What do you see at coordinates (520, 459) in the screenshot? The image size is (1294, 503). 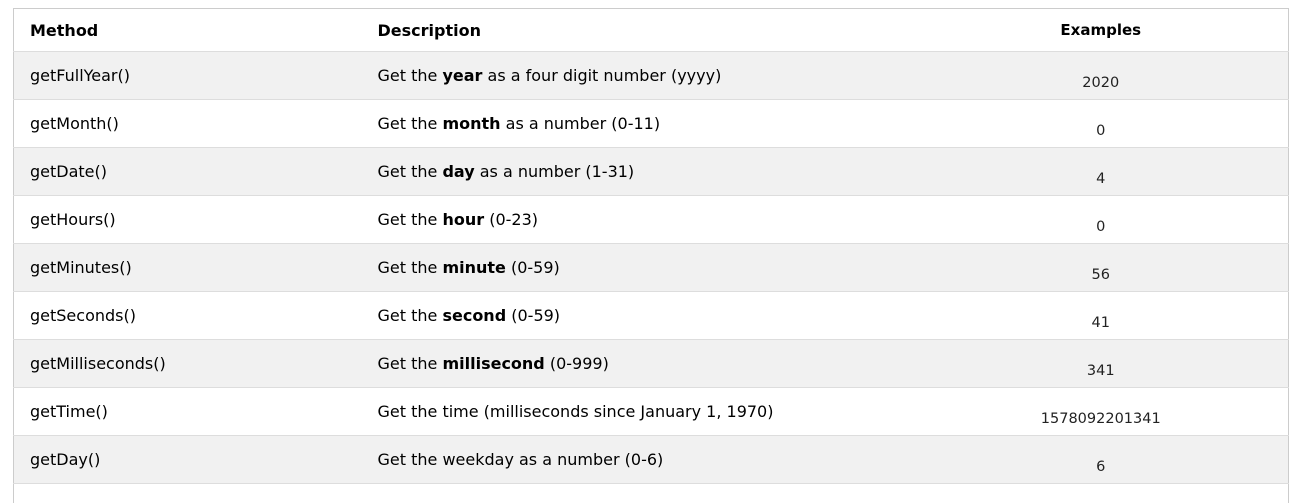 I see `description-text: Get the weekday as a number (0-6)` at bounding box center [520, 459].